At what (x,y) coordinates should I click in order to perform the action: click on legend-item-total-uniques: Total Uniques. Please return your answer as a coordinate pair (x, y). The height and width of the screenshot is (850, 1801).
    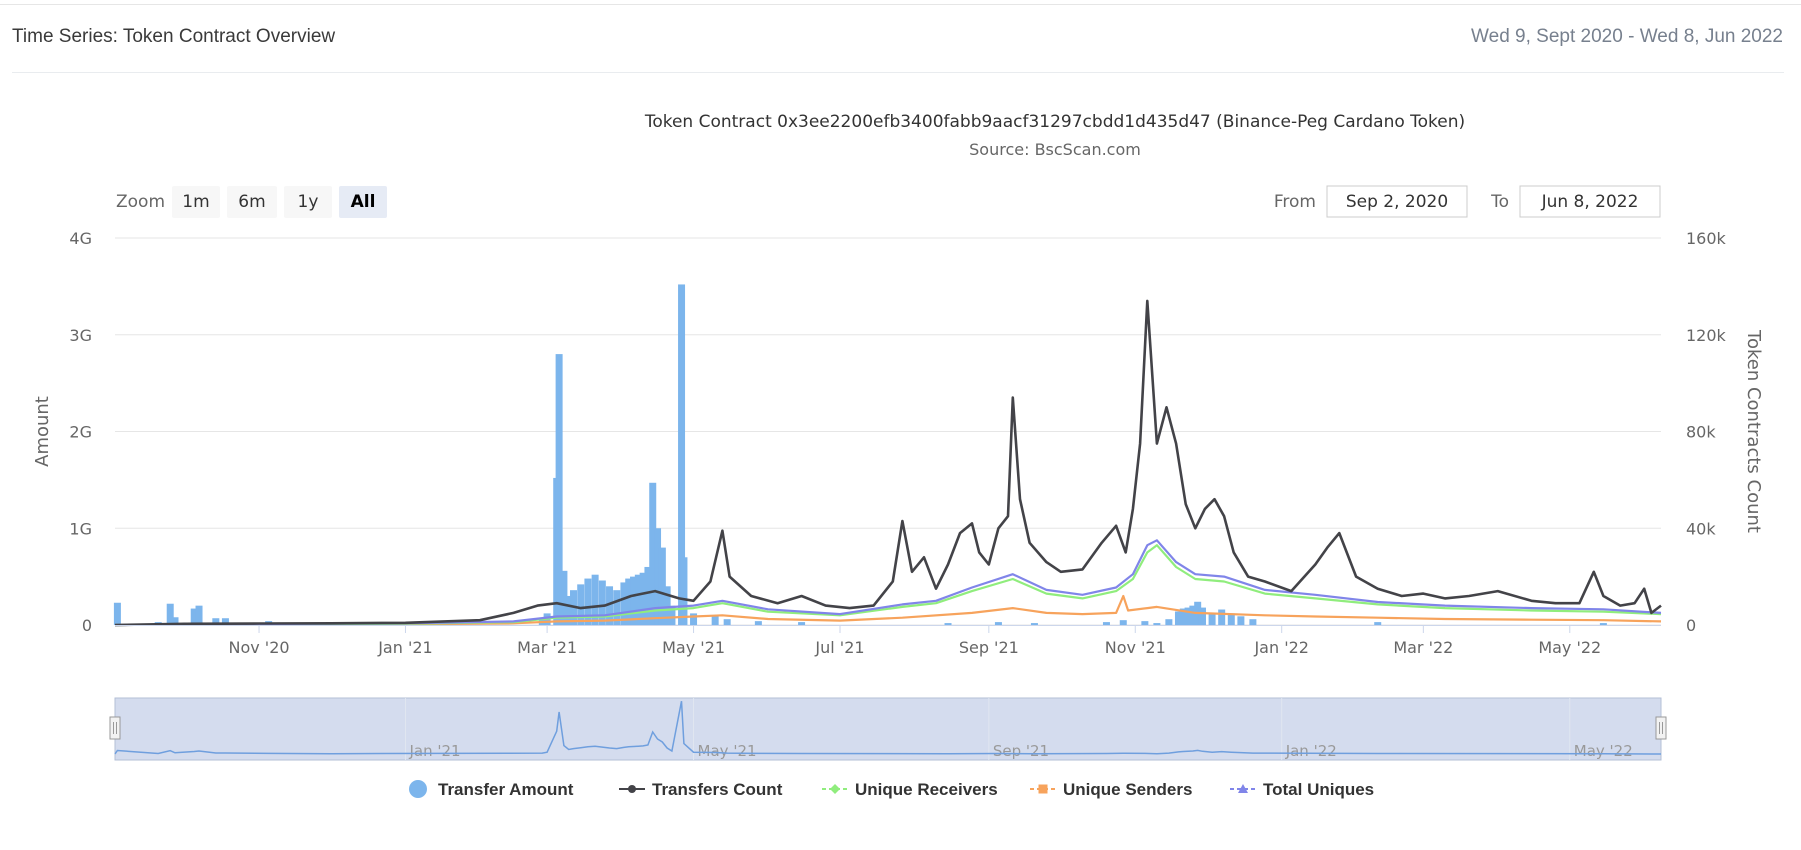
    Looking at the image, I should click on (1302, 789).